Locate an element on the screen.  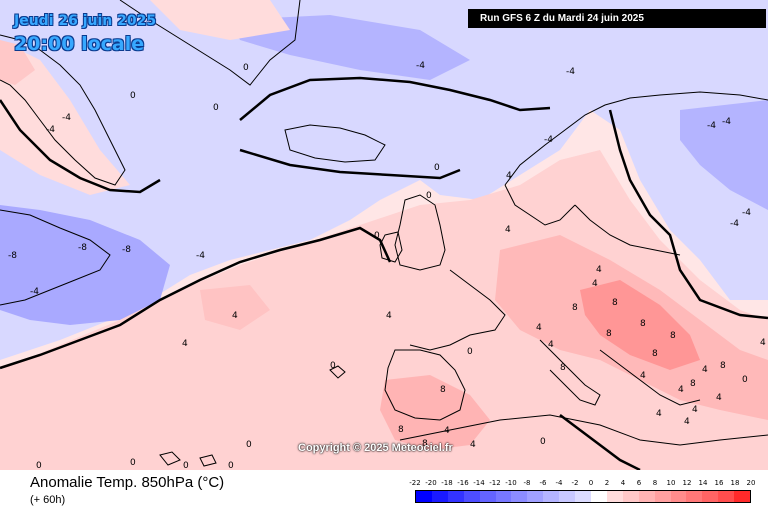
color-scale-bar is located at coordinates (583, 496).